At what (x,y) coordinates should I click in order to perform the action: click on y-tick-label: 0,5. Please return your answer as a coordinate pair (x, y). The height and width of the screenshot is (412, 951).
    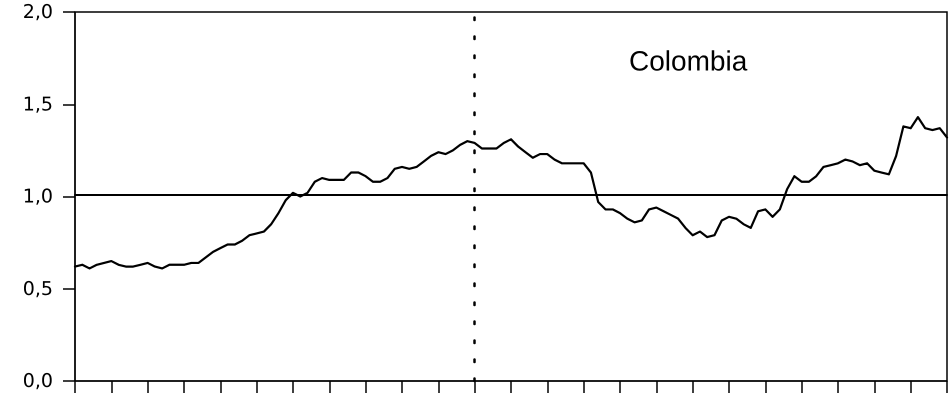
    Looking at the image, I should click on (37, 289).